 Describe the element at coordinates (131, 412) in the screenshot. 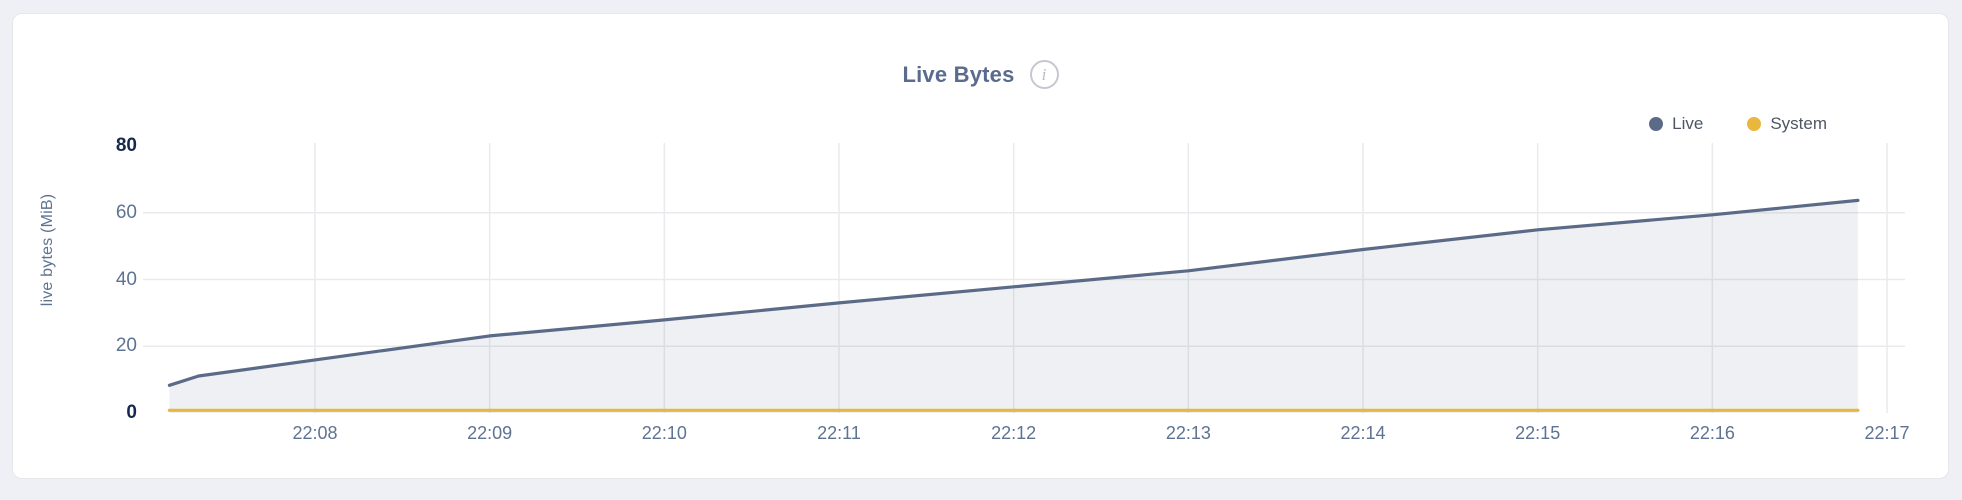

I see `y-tick-label: 0` at that location.